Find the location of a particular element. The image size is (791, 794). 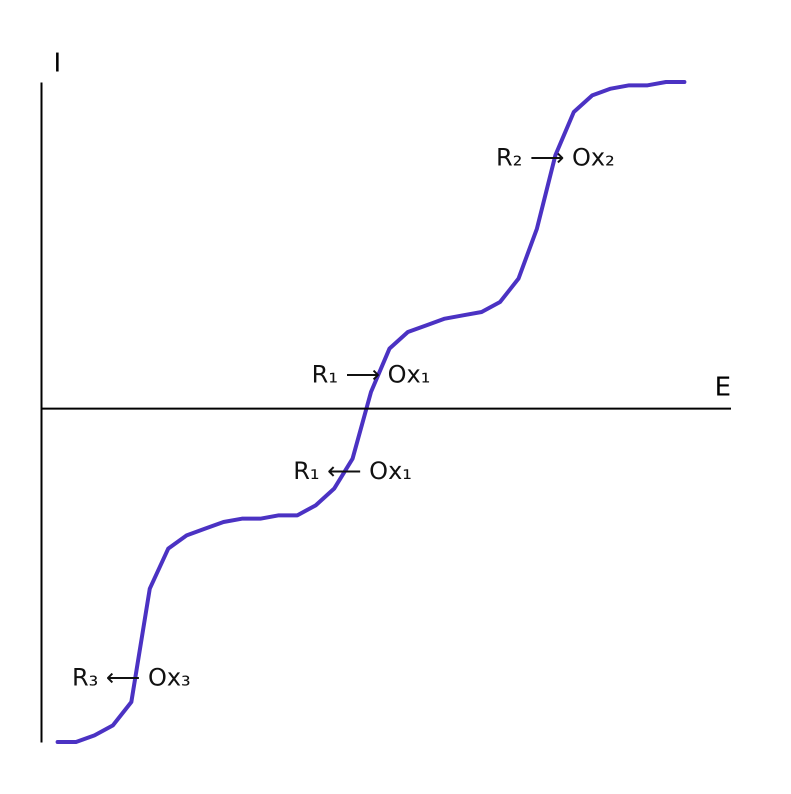

y-axis-title: I is located at coordinates (58, 63).